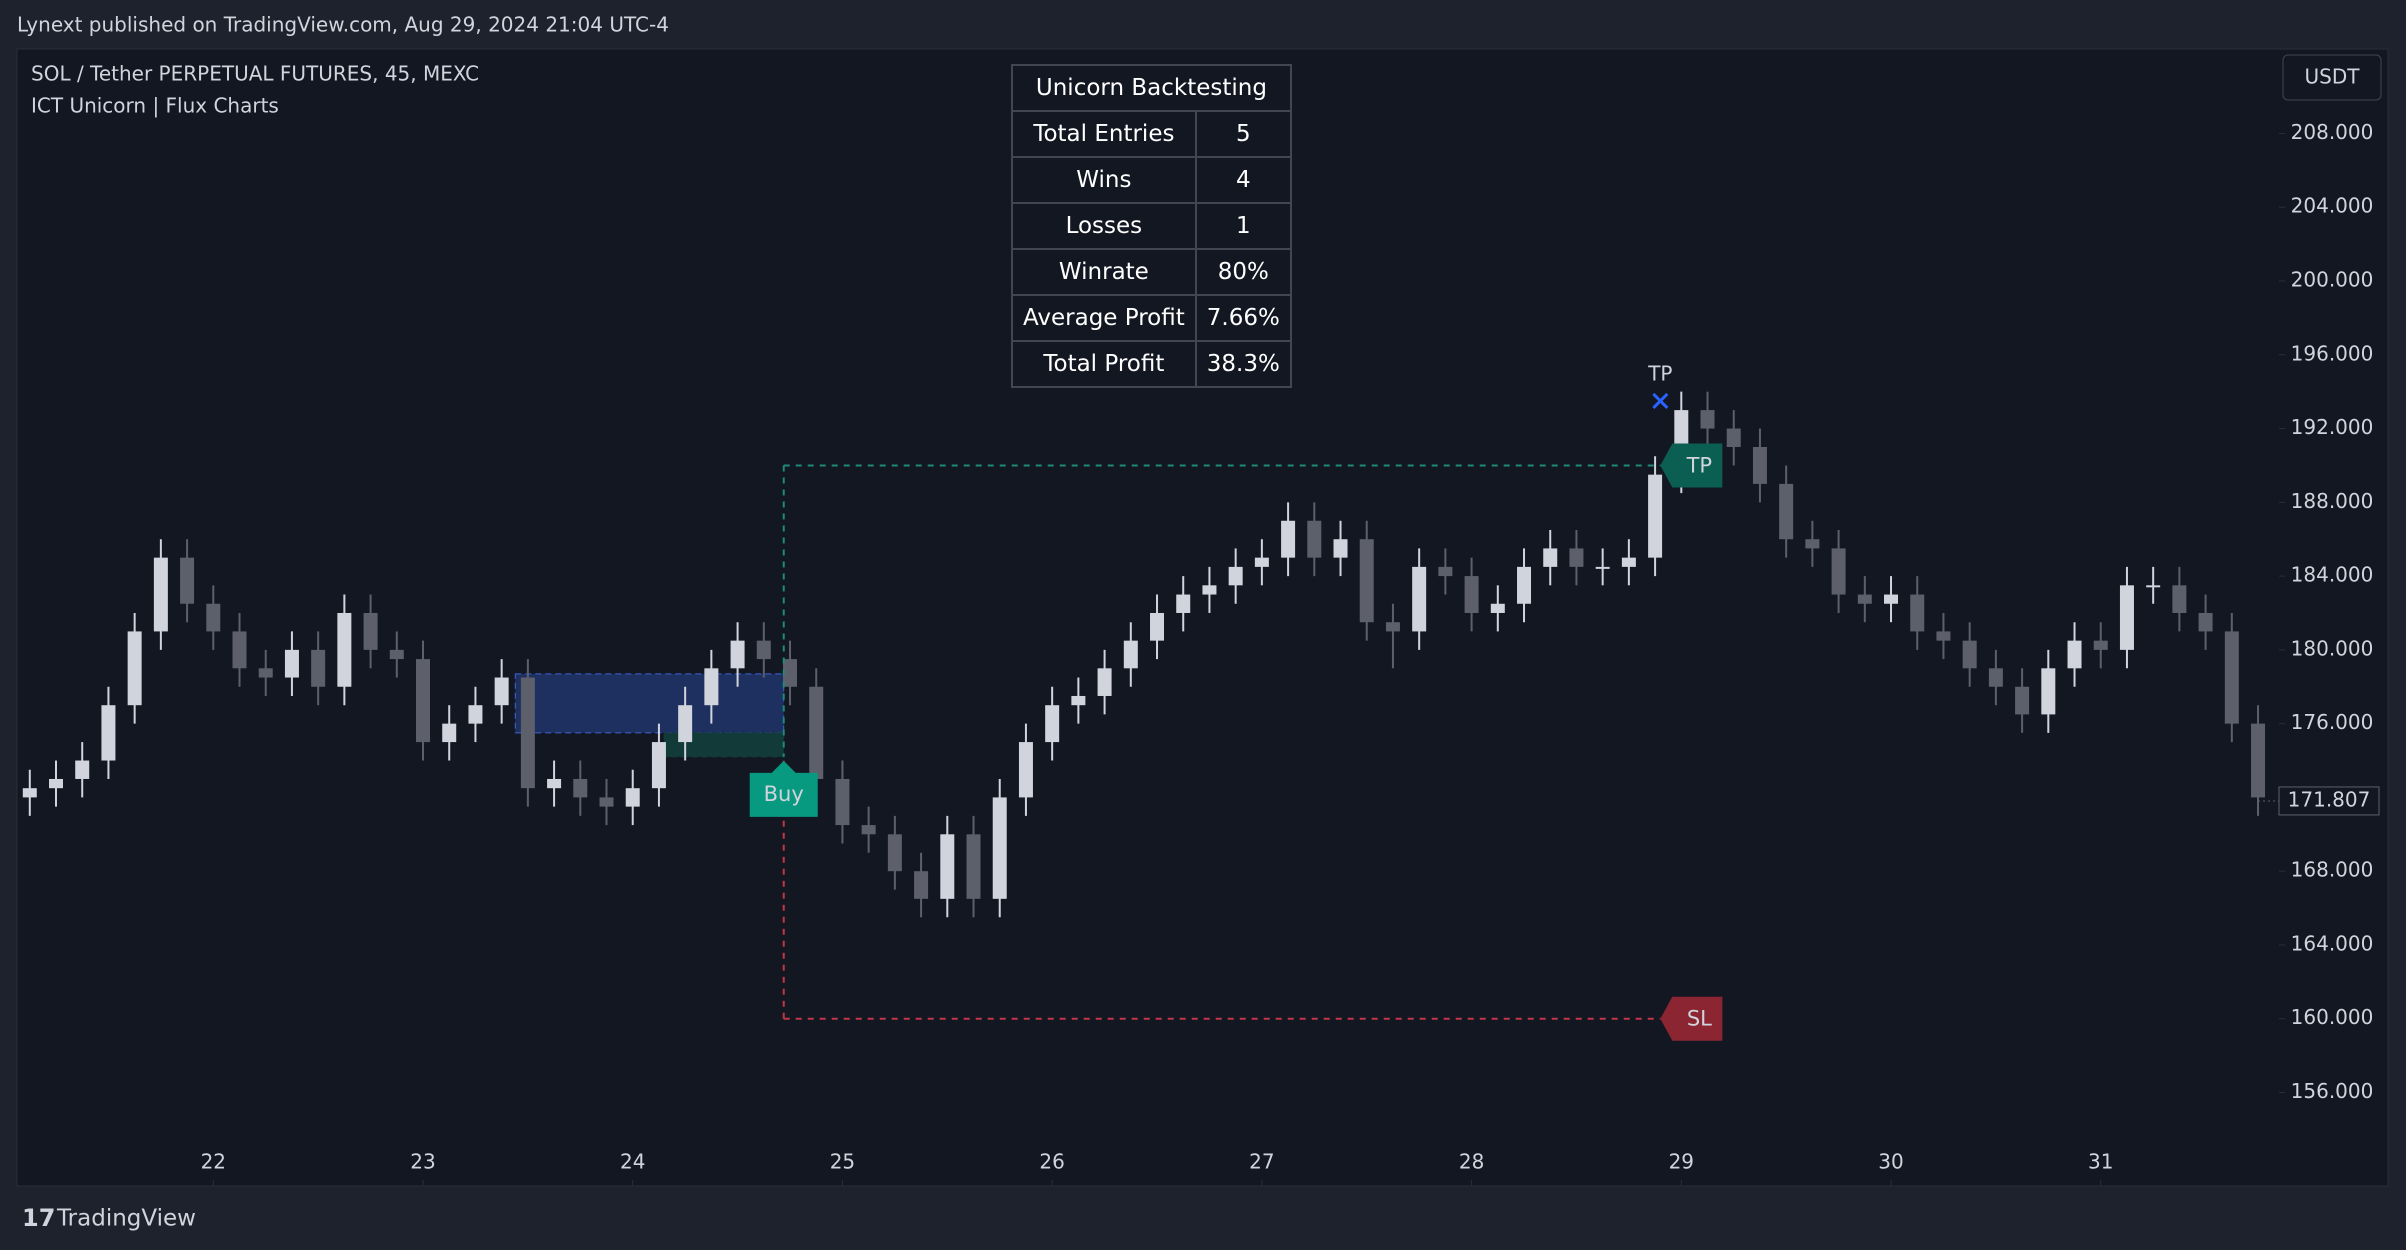 The image size is (2406, 1250). What do you see at coordinates (2332, 132) in the screenshot?
I see `y-tick-label: 208.000` at bounding box center [2332, 132].